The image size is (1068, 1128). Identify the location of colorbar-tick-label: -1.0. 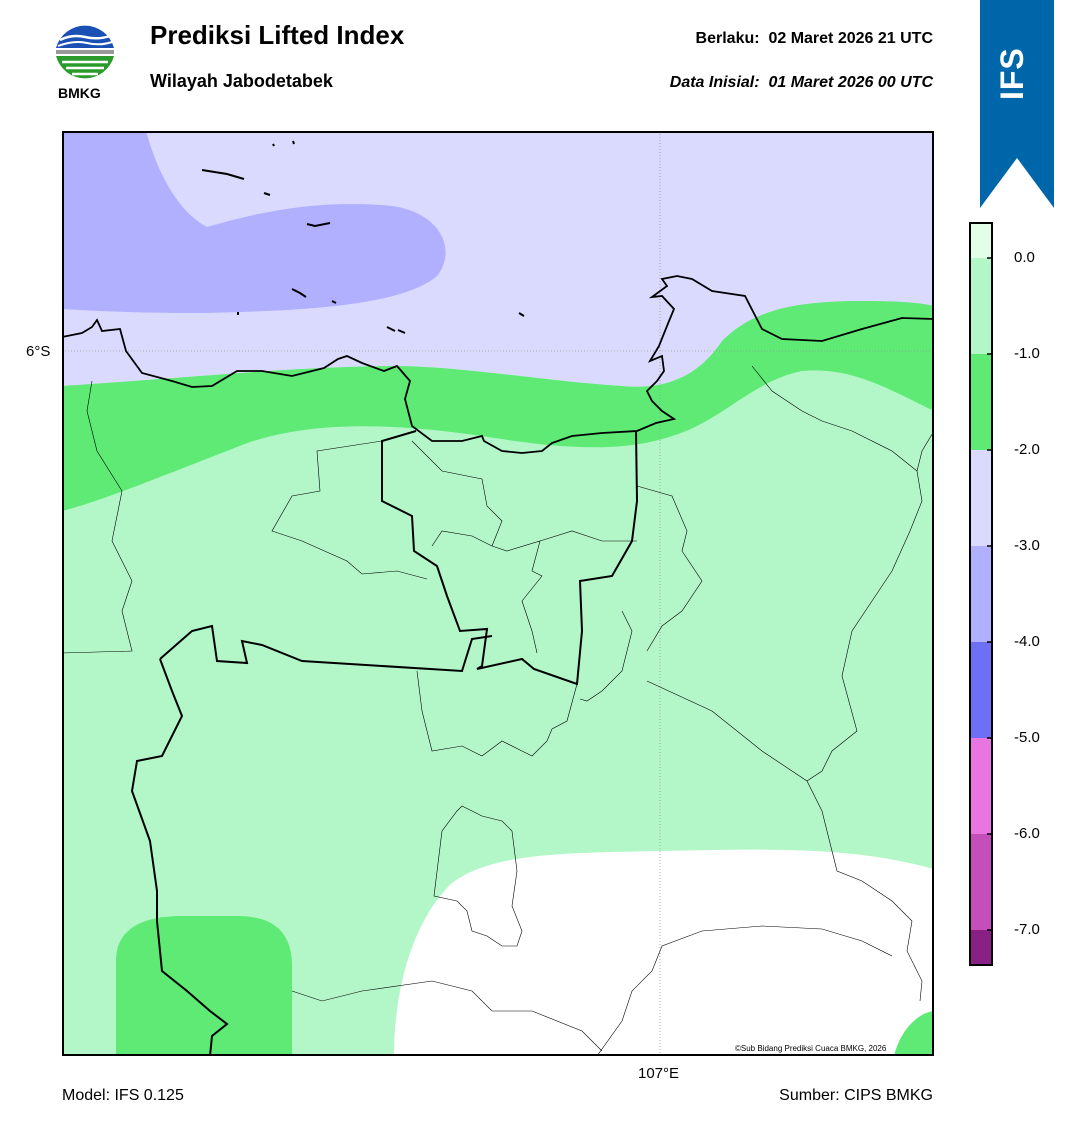
(1027, 353).